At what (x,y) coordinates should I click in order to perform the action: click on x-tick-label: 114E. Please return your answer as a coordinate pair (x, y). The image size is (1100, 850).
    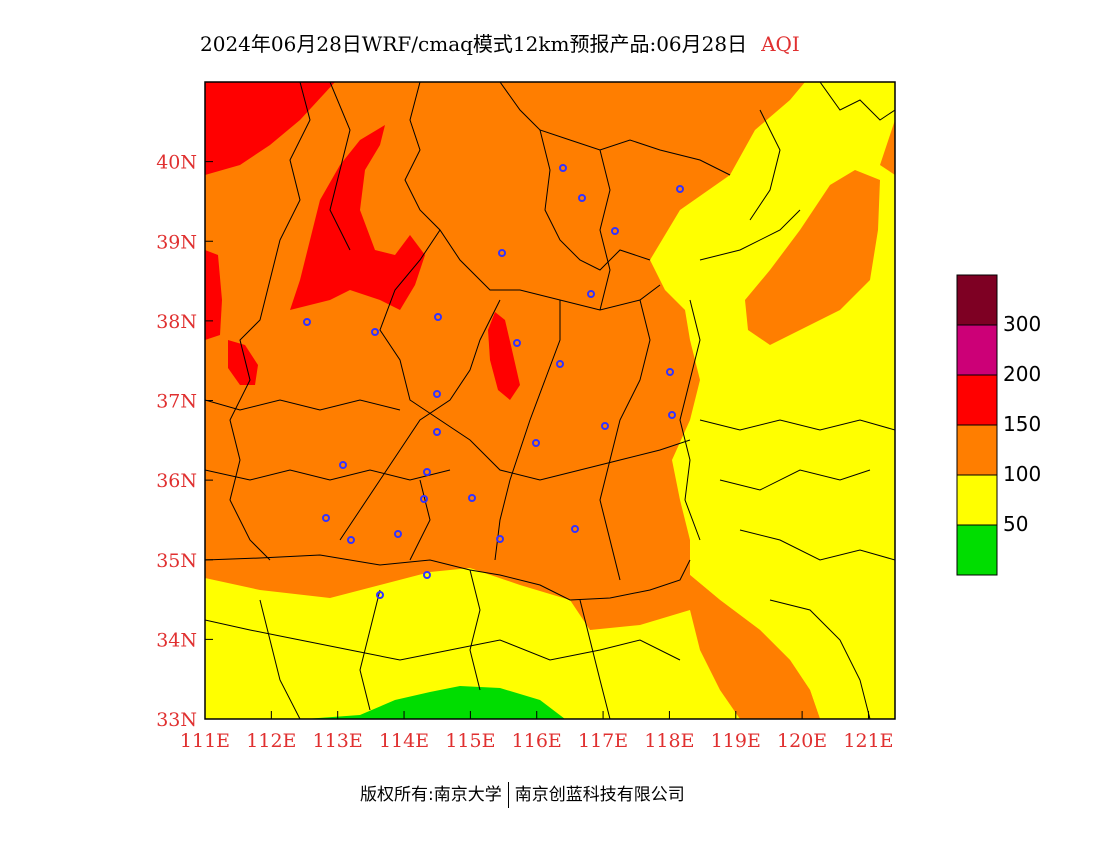
    Looking at the image, I should click on (404, 741).